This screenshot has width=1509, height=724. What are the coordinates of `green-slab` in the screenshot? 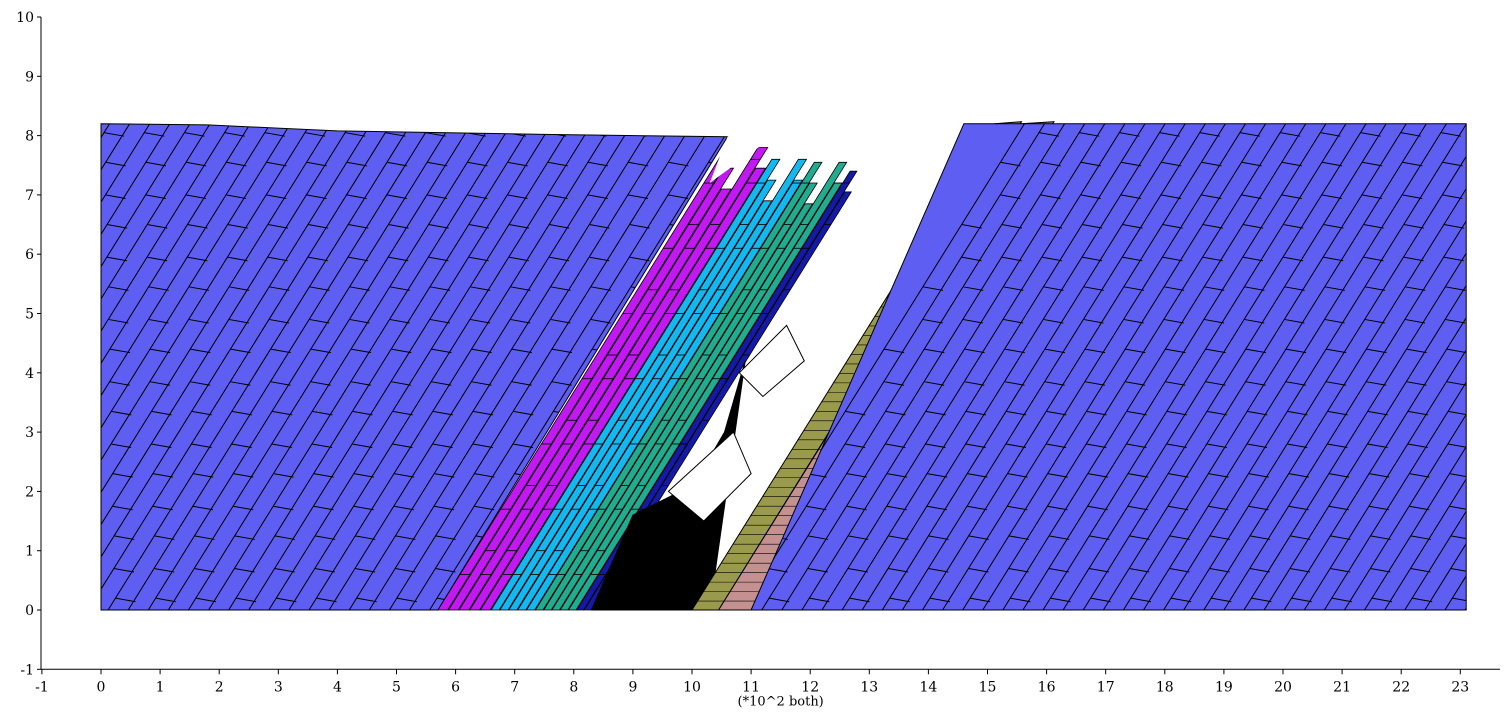 It's located at (682, 407).